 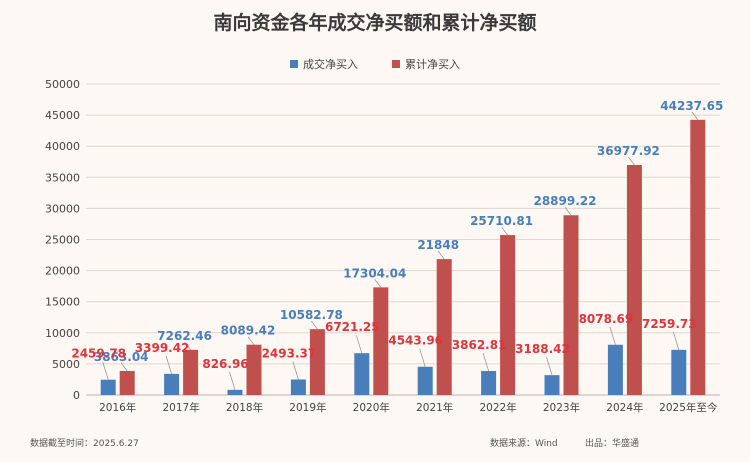 What do you see at coordinates (307, 407) in the screenshot?
I see `x-tick-label: 2019年` at bounding box center [307, 407].